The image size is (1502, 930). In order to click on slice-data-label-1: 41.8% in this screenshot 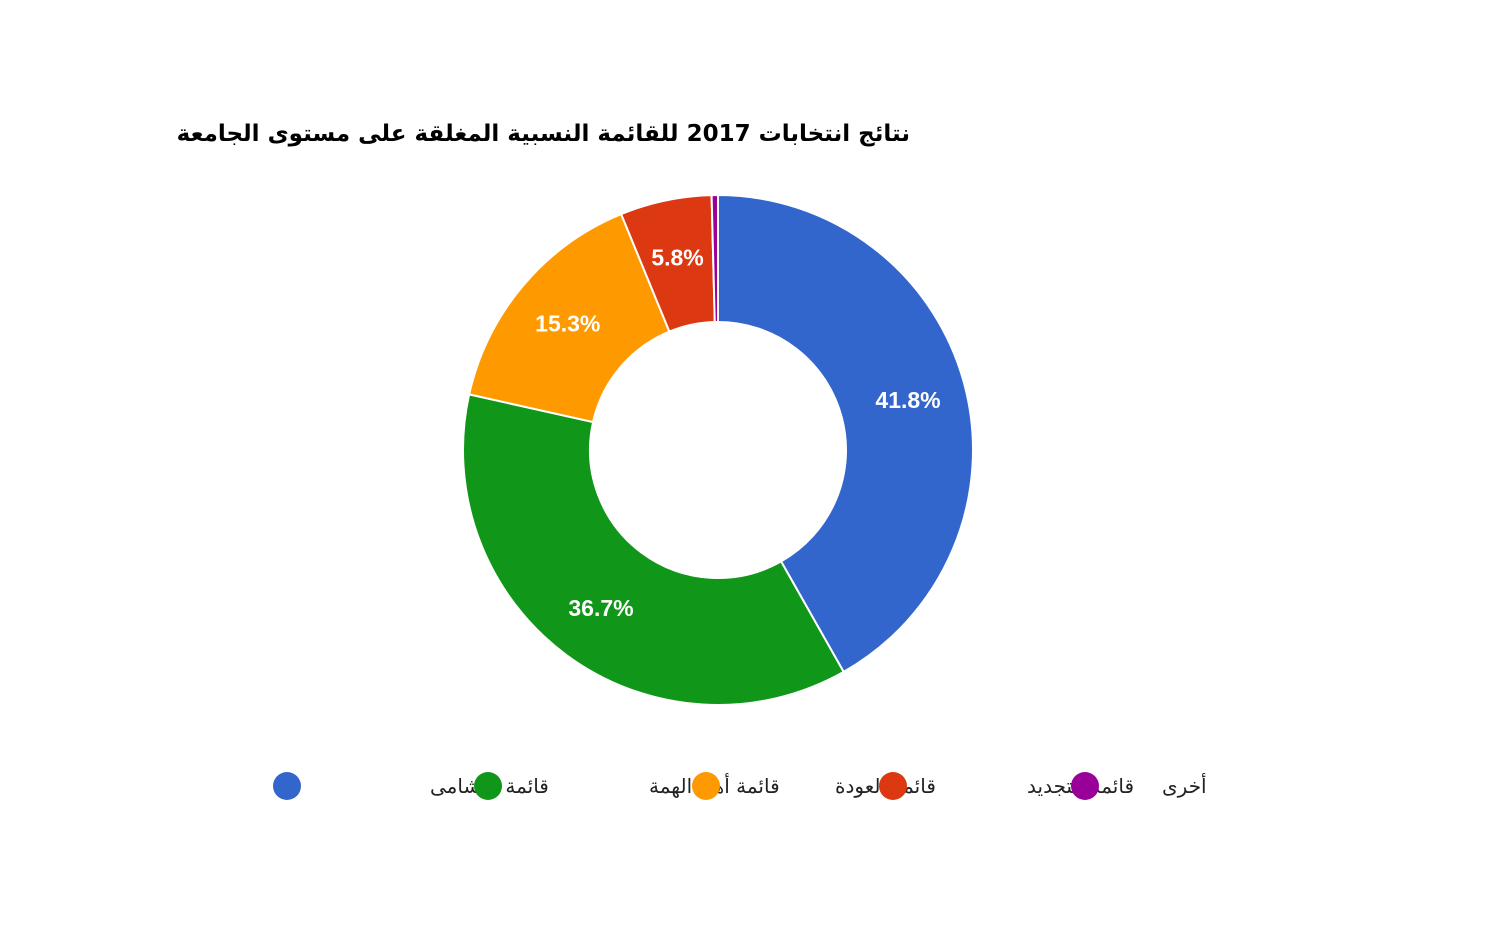, I will do `click(907, 400)`.